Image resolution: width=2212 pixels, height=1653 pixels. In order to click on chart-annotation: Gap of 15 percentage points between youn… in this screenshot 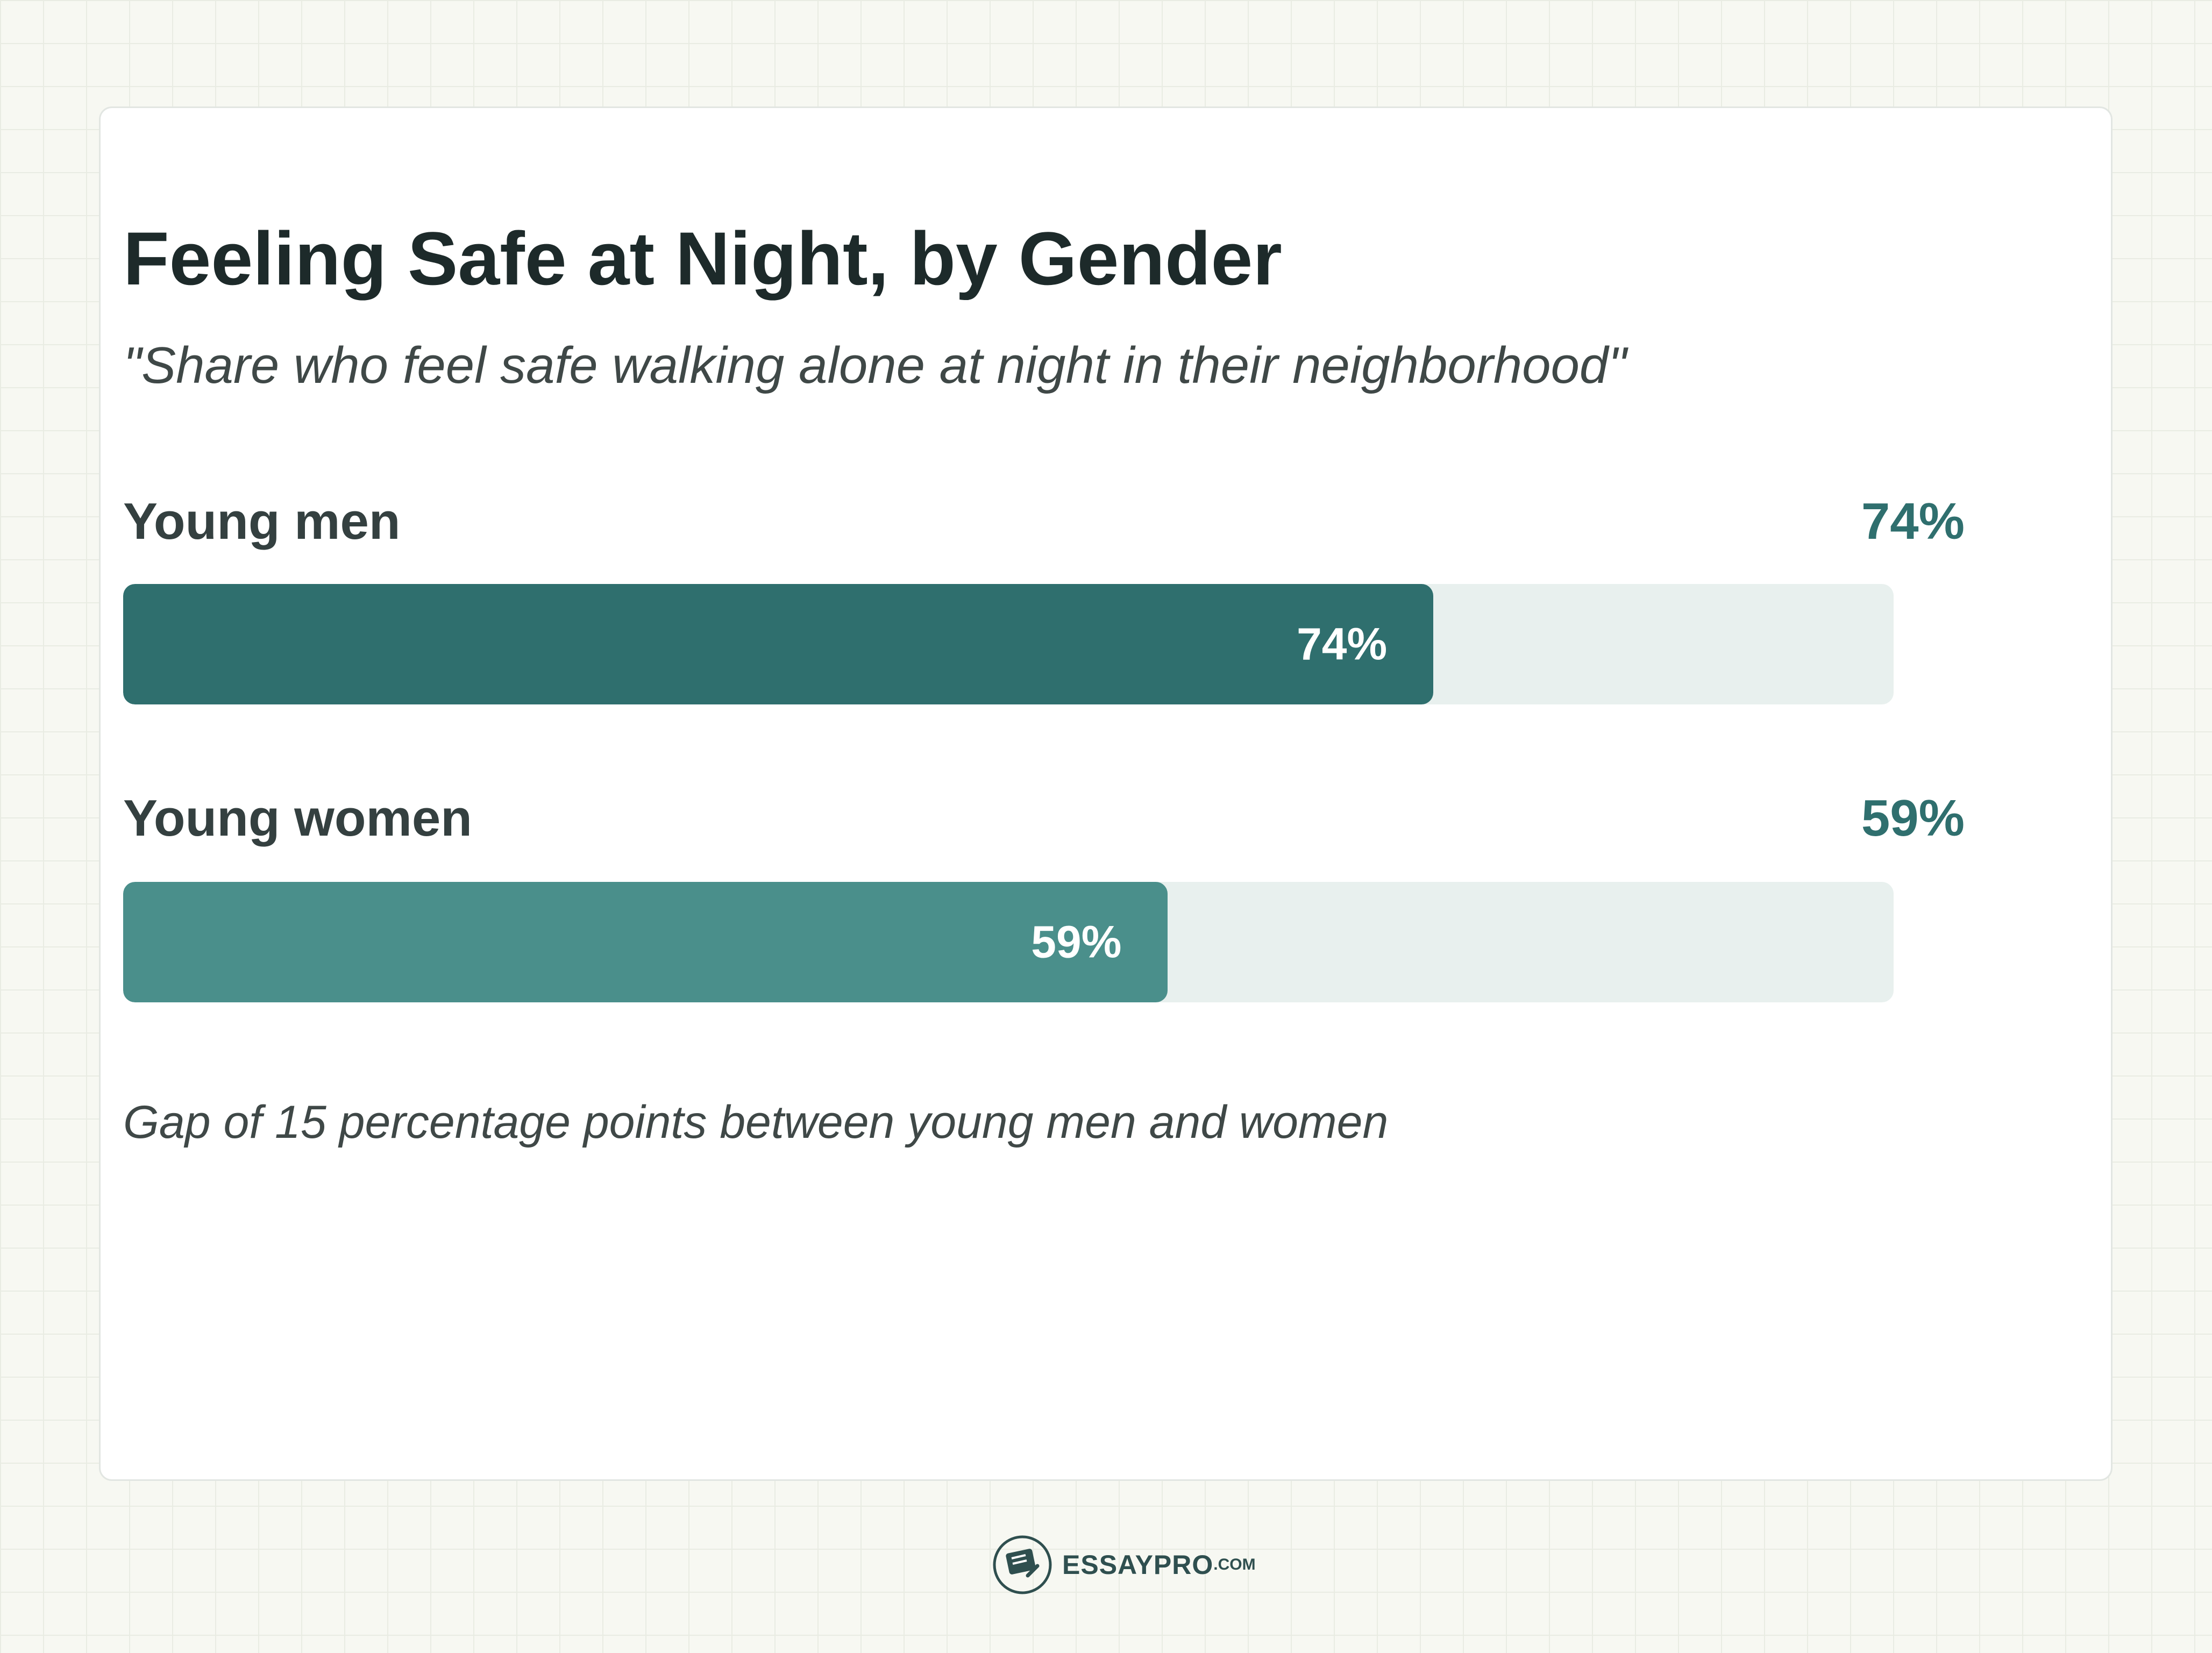, I will do `click(756, 1122)`.